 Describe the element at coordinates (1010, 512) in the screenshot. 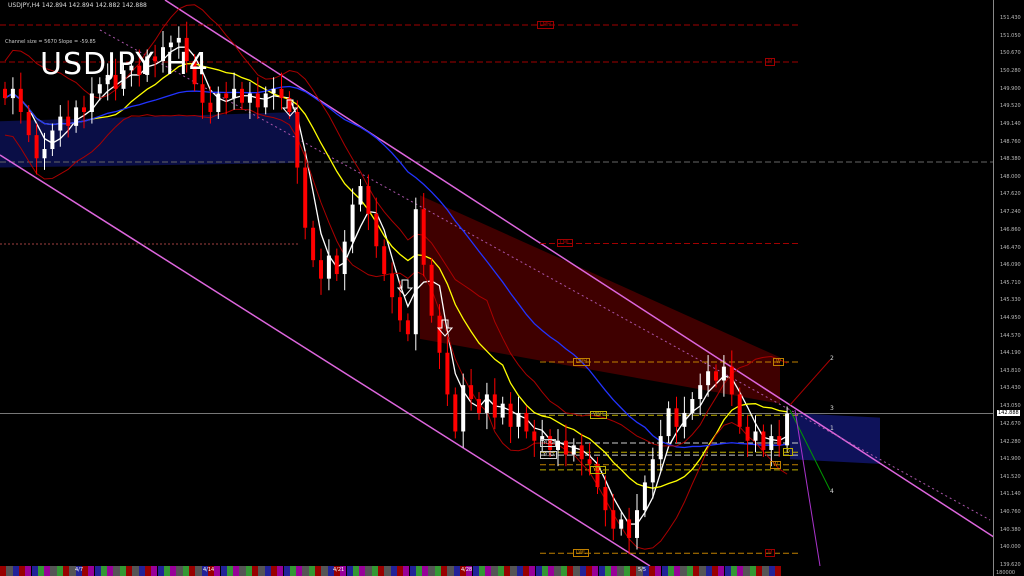

I see `price-tick: 140.760` at that location.